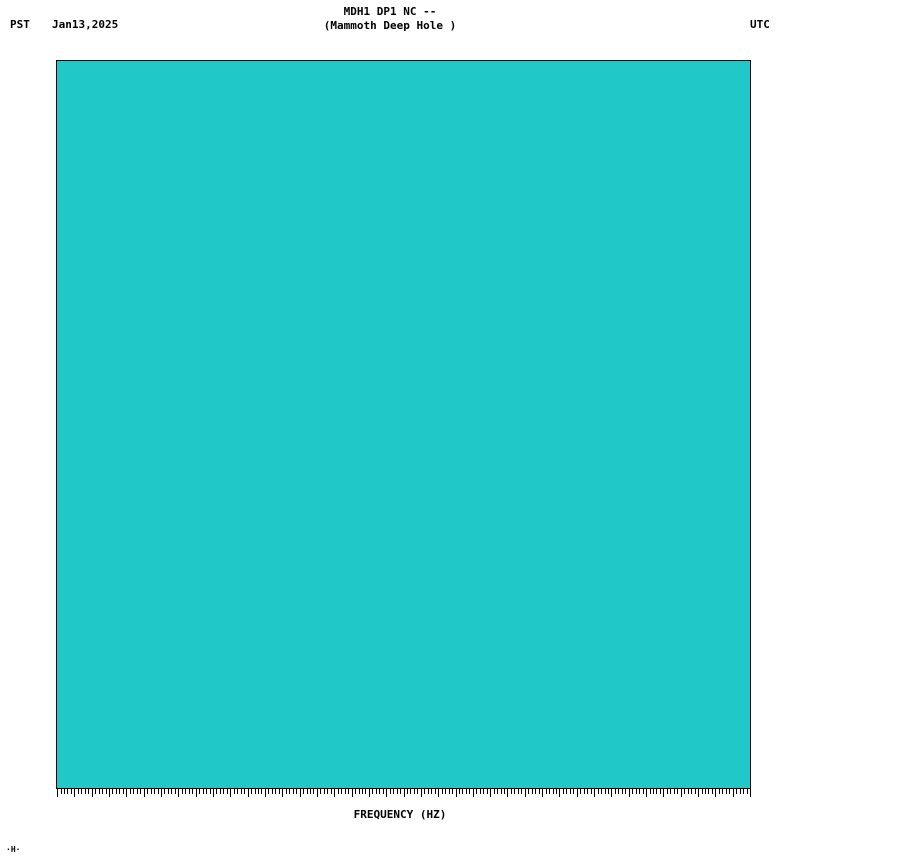  What do you see at coordinates (760, 24) in the screenshot?
I see `timezone-label-right: UTC` at bounding box center [760, 24].